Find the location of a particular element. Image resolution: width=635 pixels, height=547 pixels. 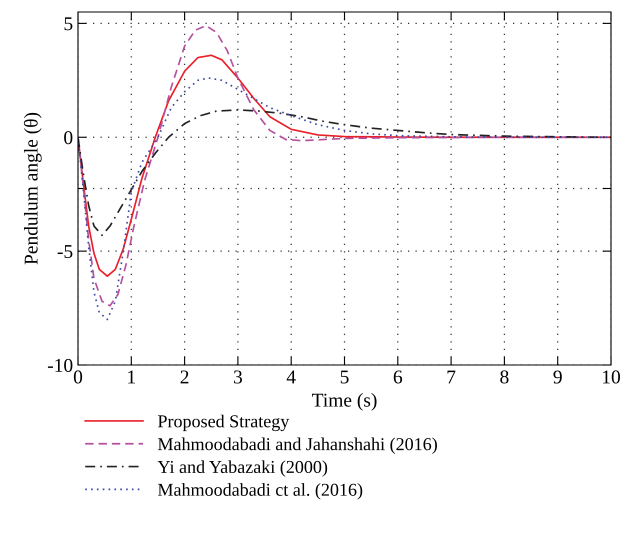

x-tick-label: 0 is located at coordinates (78, 377).